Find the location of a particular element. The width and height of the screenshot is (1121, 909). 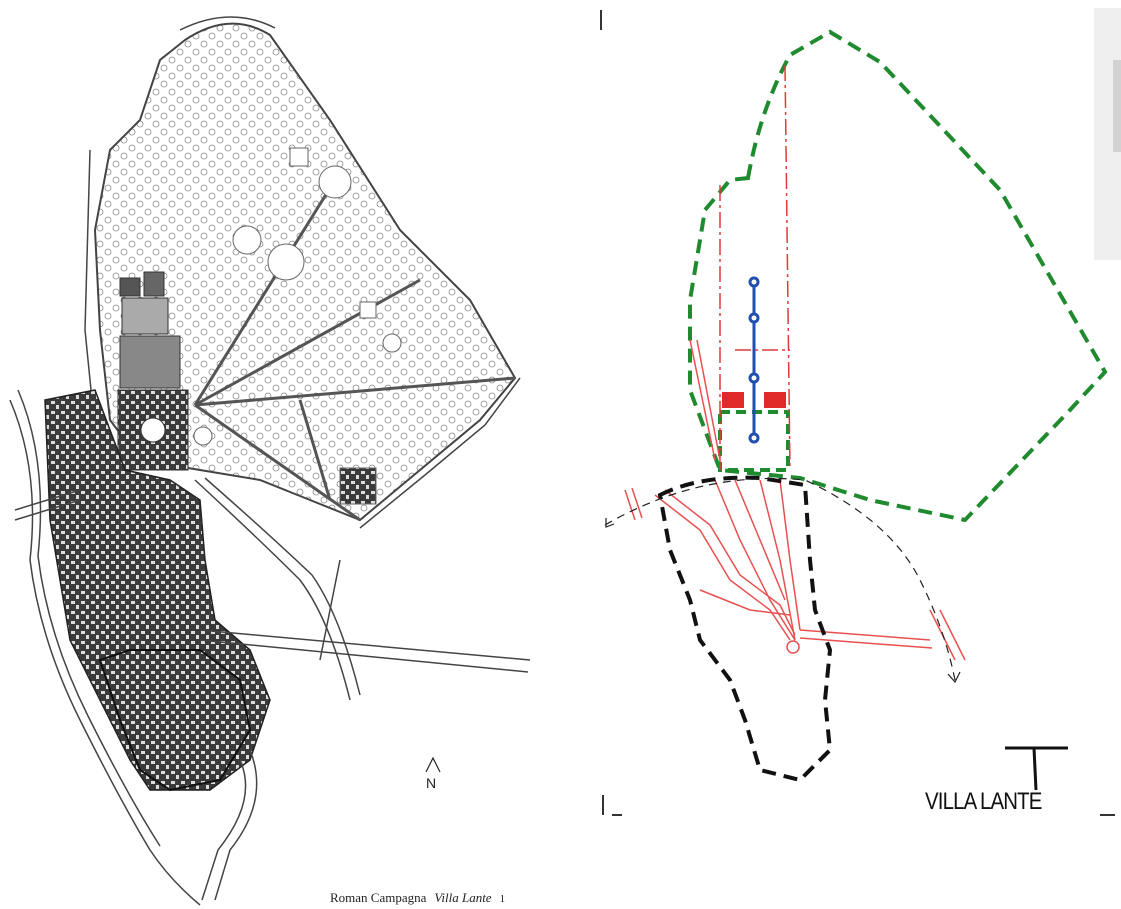

map-caption: Roman Campagna Villa Lante 1 is located at coordinates (417, 898).